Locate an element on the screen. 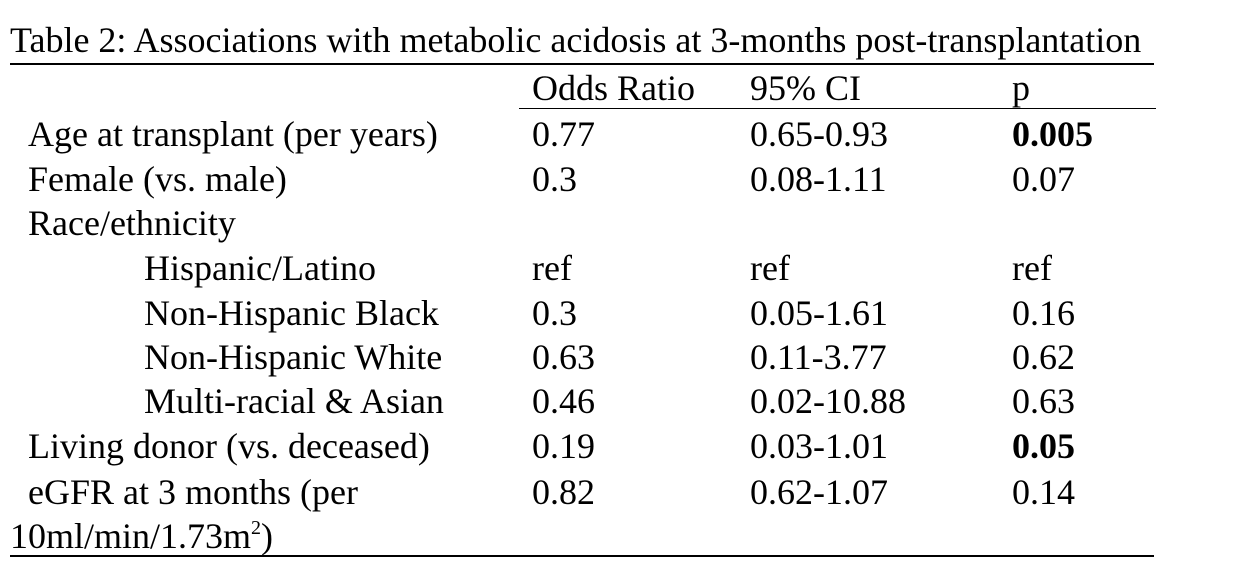 This screenshot has height=565, width=1245. table-bottom-rule is located at coordinates (582, 556).